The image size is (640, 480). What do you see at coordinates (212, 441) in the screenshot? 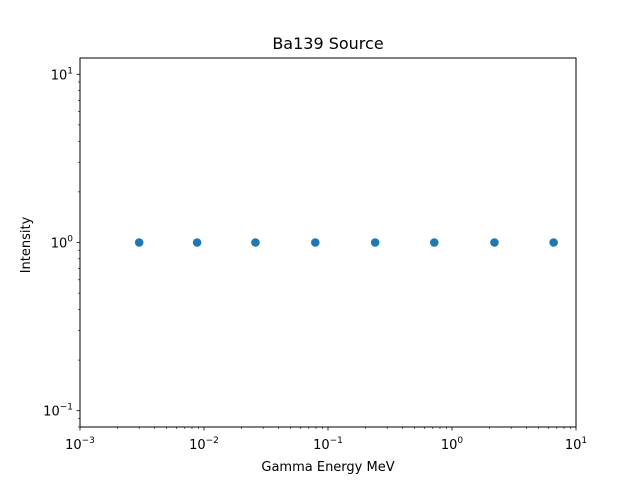
I see `x-tick-exponent: −2` at bounding box center [212, 441].